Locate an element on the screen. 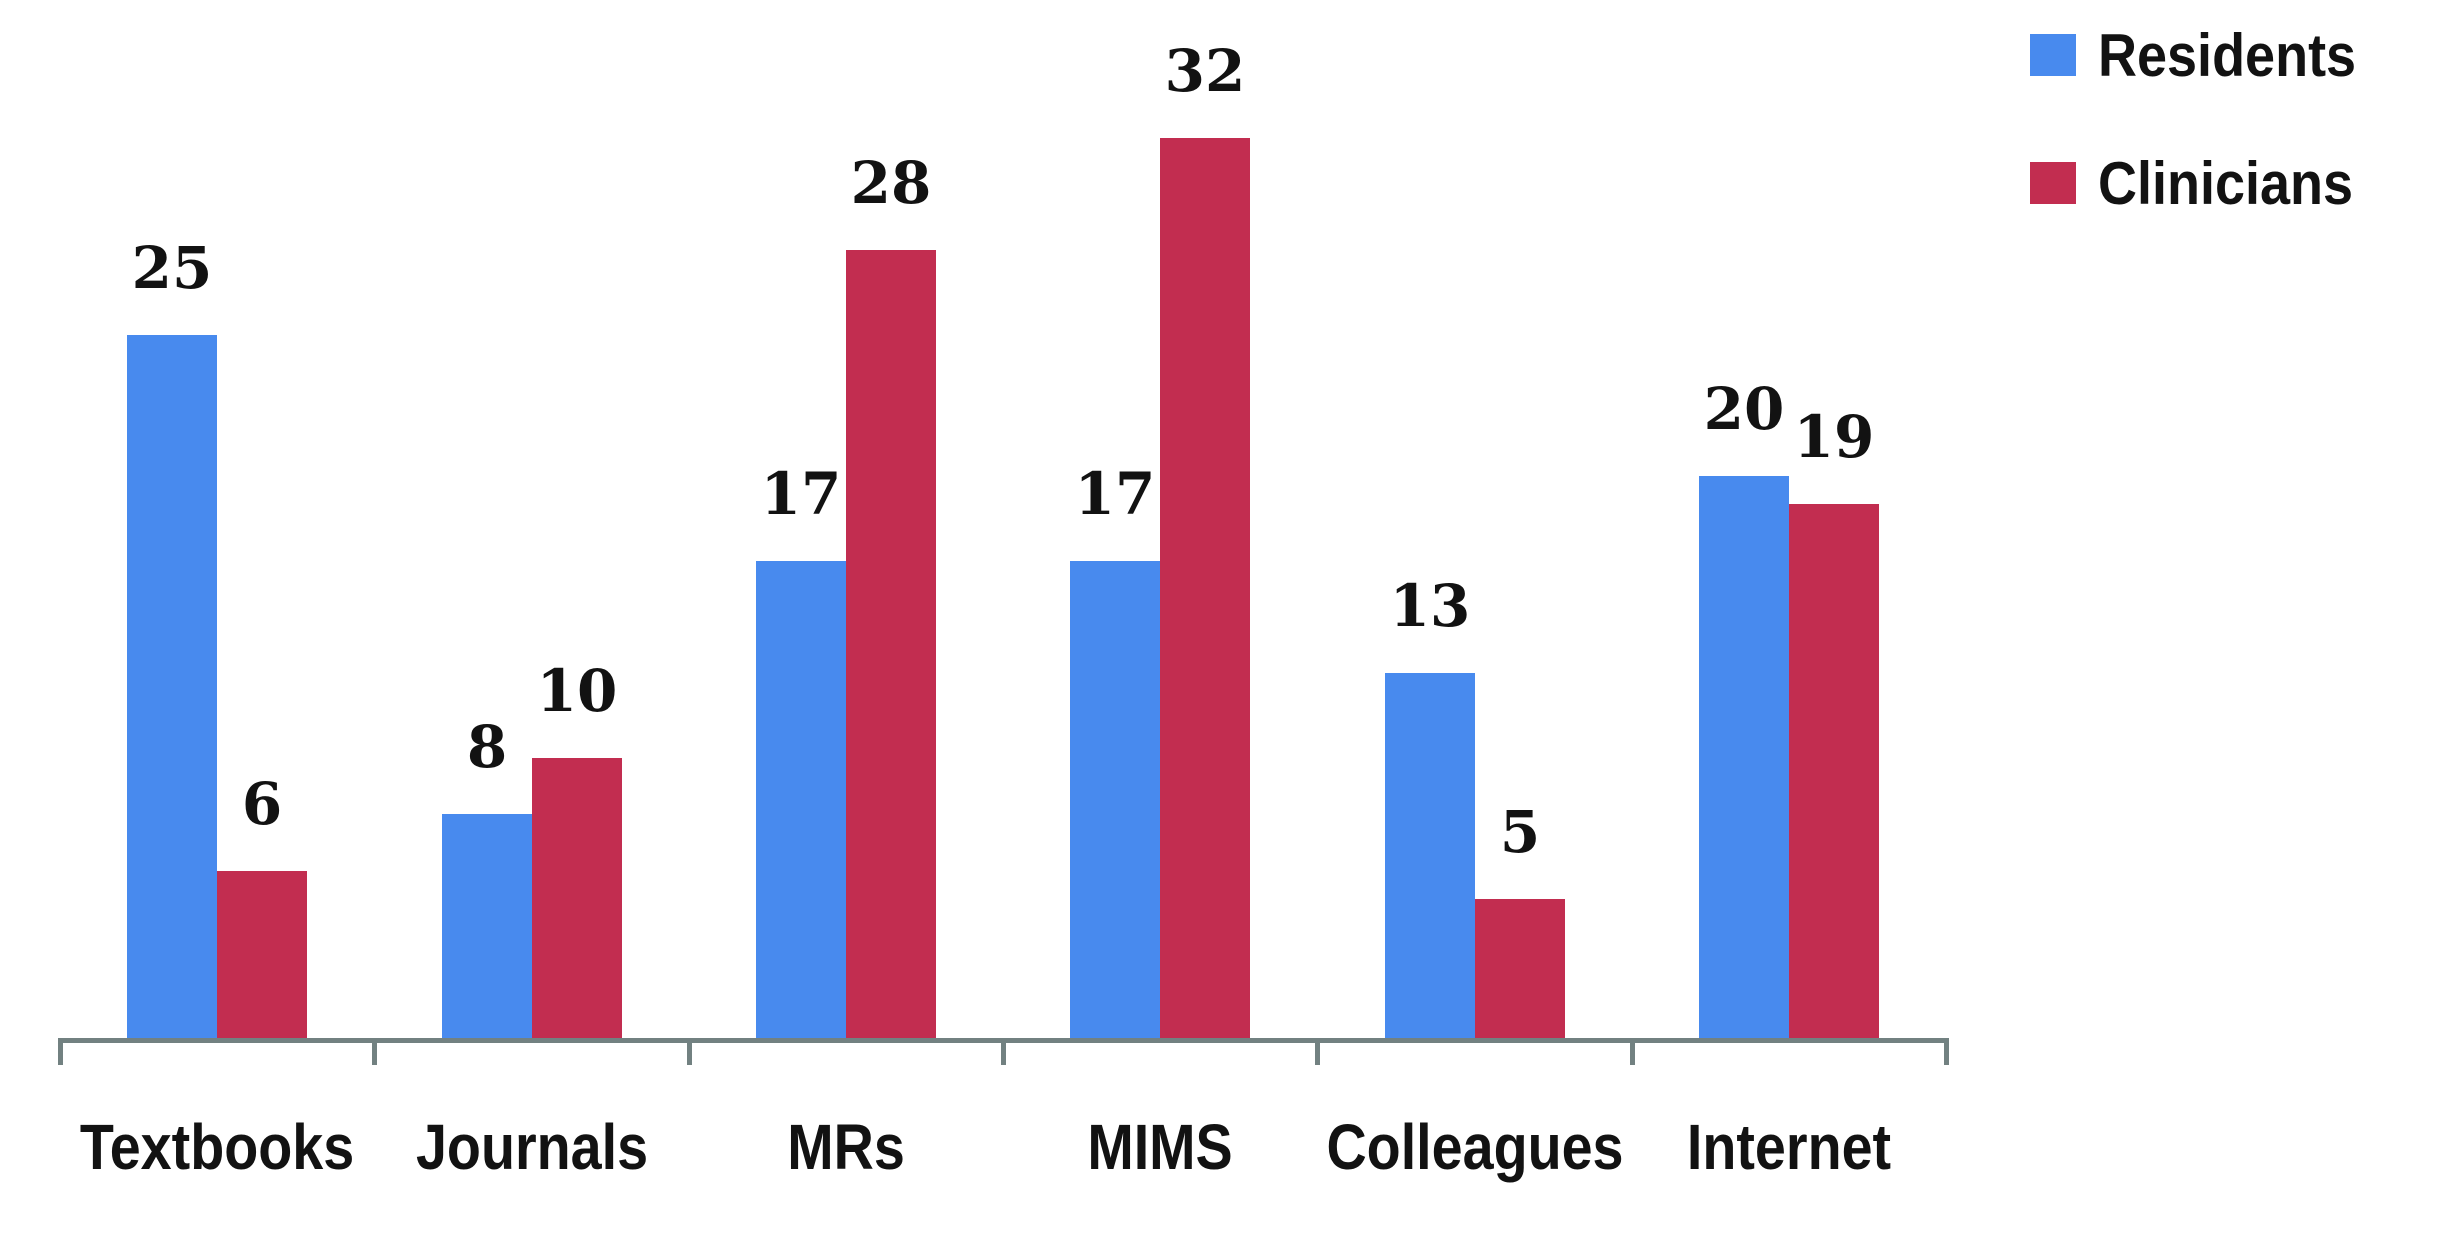  value-label-residents-internet: 20 is located at coordinates (1744, 409).